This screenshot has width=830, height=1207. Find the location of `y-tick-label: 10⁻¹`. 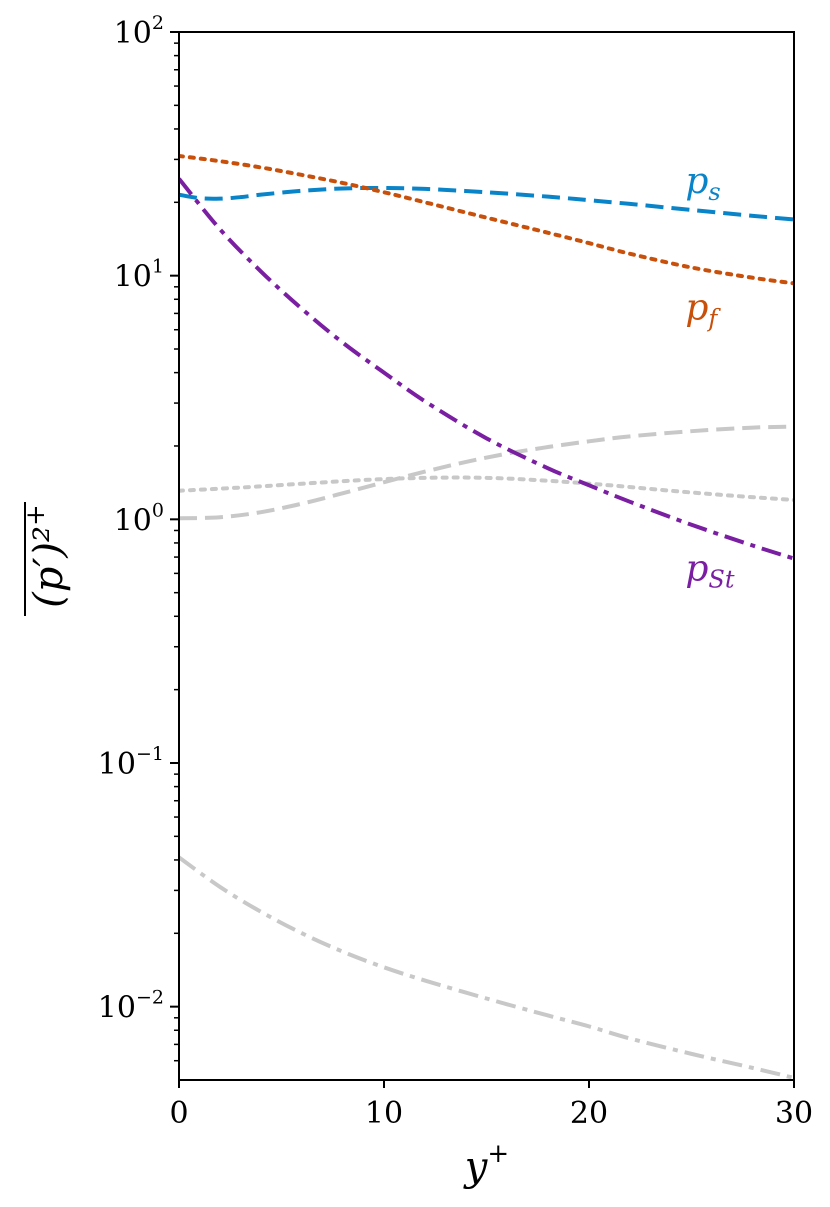

y-tick-label: 10⁻¹ is located at coordinates (131, 762).